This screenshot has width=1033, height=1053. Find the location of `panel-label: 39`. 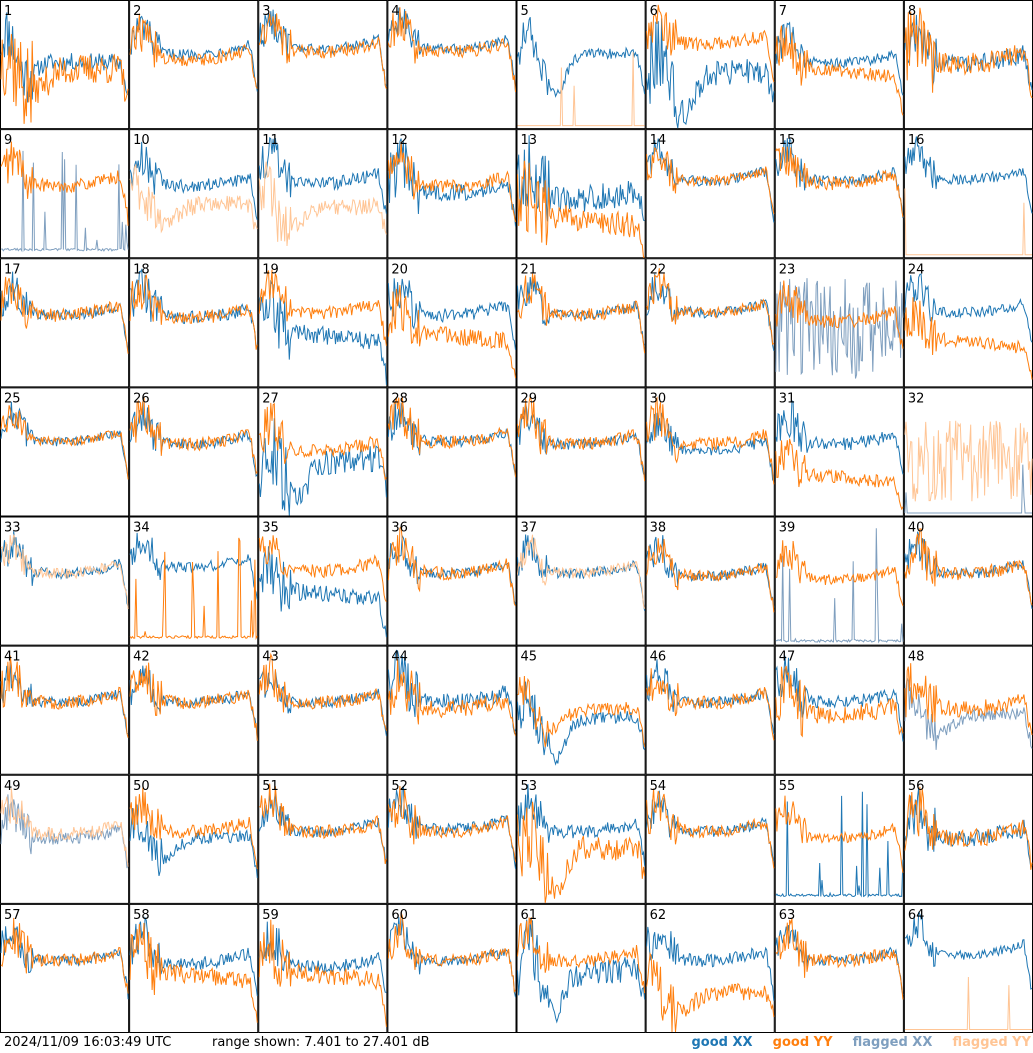

panel-label: 39 is located at coordinates (787, 528).